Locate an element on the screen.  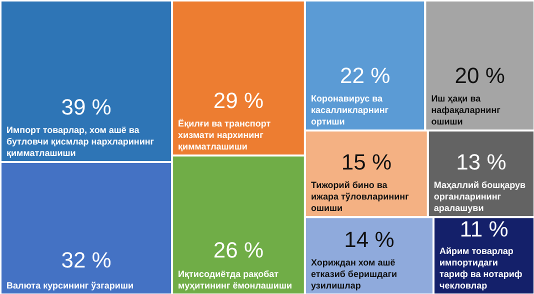
category-label: Тижорий бино ва ижара тўловларининг ошиши is located at coordinates (360, 197).